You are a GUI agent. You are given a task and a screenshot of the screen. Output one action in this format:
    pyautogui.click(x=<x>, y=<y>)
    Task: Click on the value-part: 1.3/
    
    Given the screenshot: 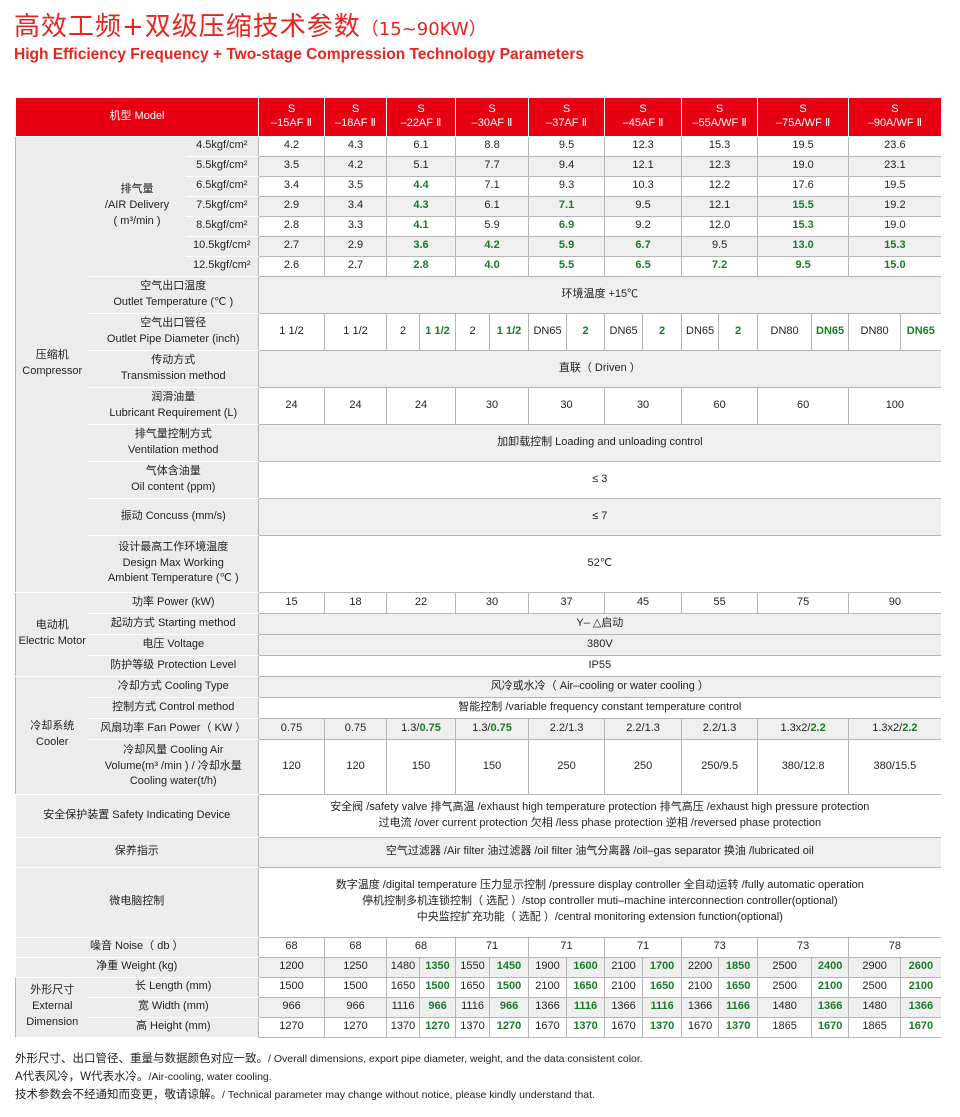 What is the action you would take?
    pyautogui.click(x=410, y=727)
    